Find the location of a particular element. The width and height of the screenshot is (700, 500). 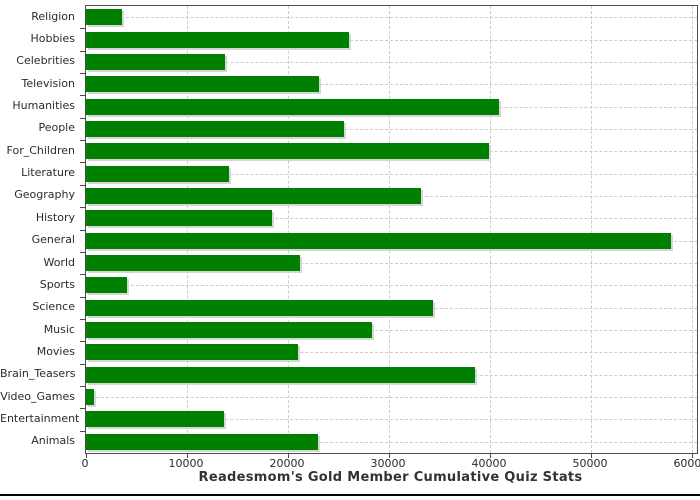

bar-for_children is located at coordinates (287, 151).